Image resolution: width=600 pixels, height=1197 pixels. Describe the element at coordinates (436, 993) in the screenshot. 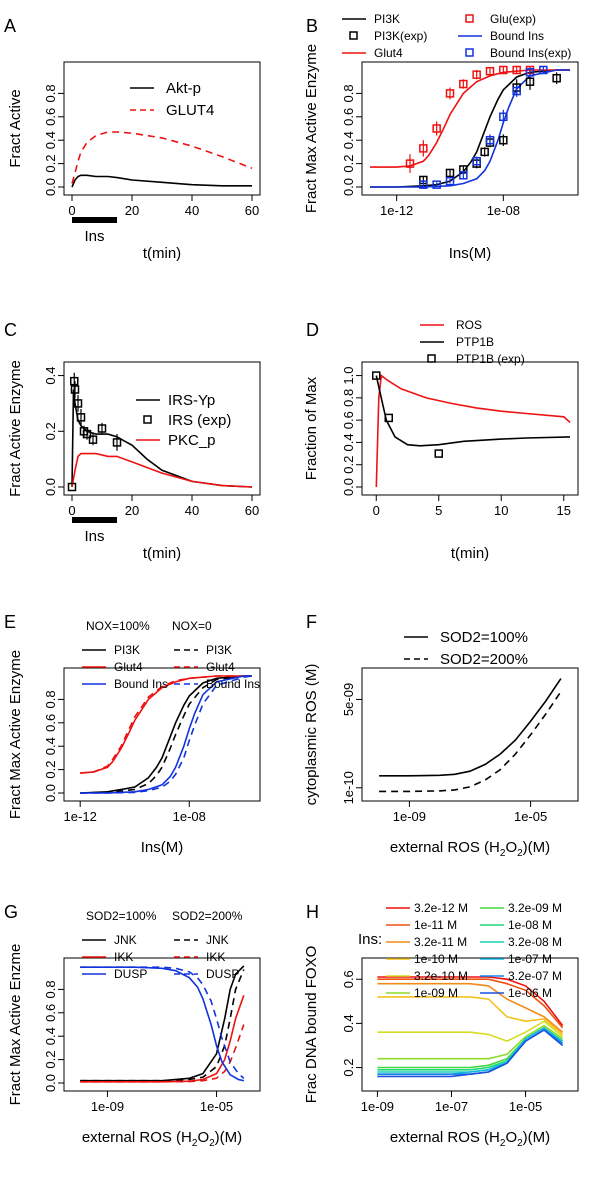

I see `legend-label: 1e-09 M` at that location.